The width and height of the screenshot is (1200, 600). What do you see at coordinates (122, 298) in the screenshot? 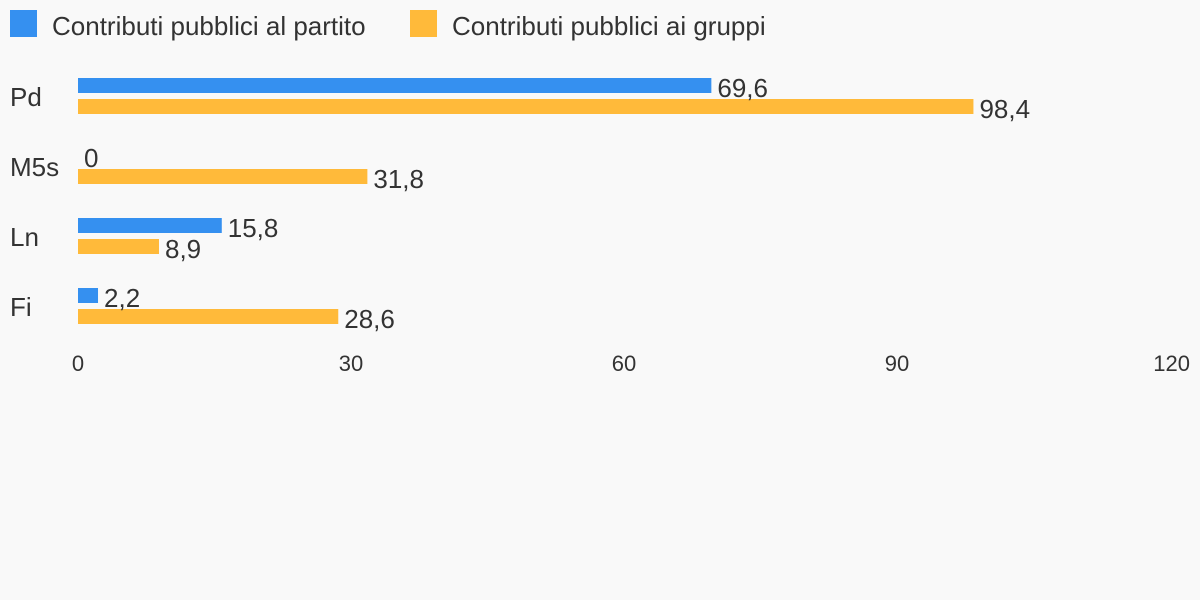
I see `value-label-fi-partito: 2,2` at bounding box center [122, 298].